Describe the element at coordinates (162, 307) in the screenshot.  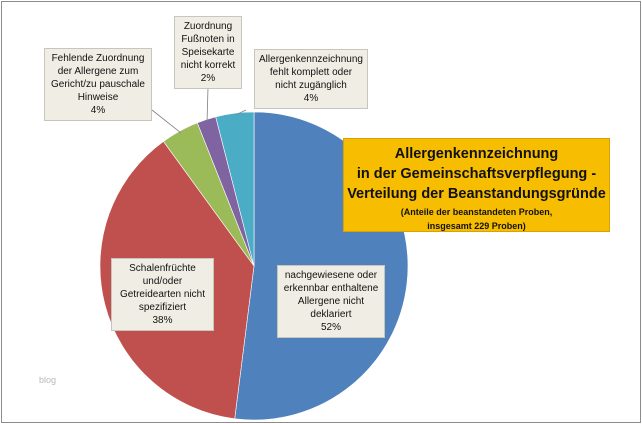
I see `slice-label-text: spezifiziert` at that location.